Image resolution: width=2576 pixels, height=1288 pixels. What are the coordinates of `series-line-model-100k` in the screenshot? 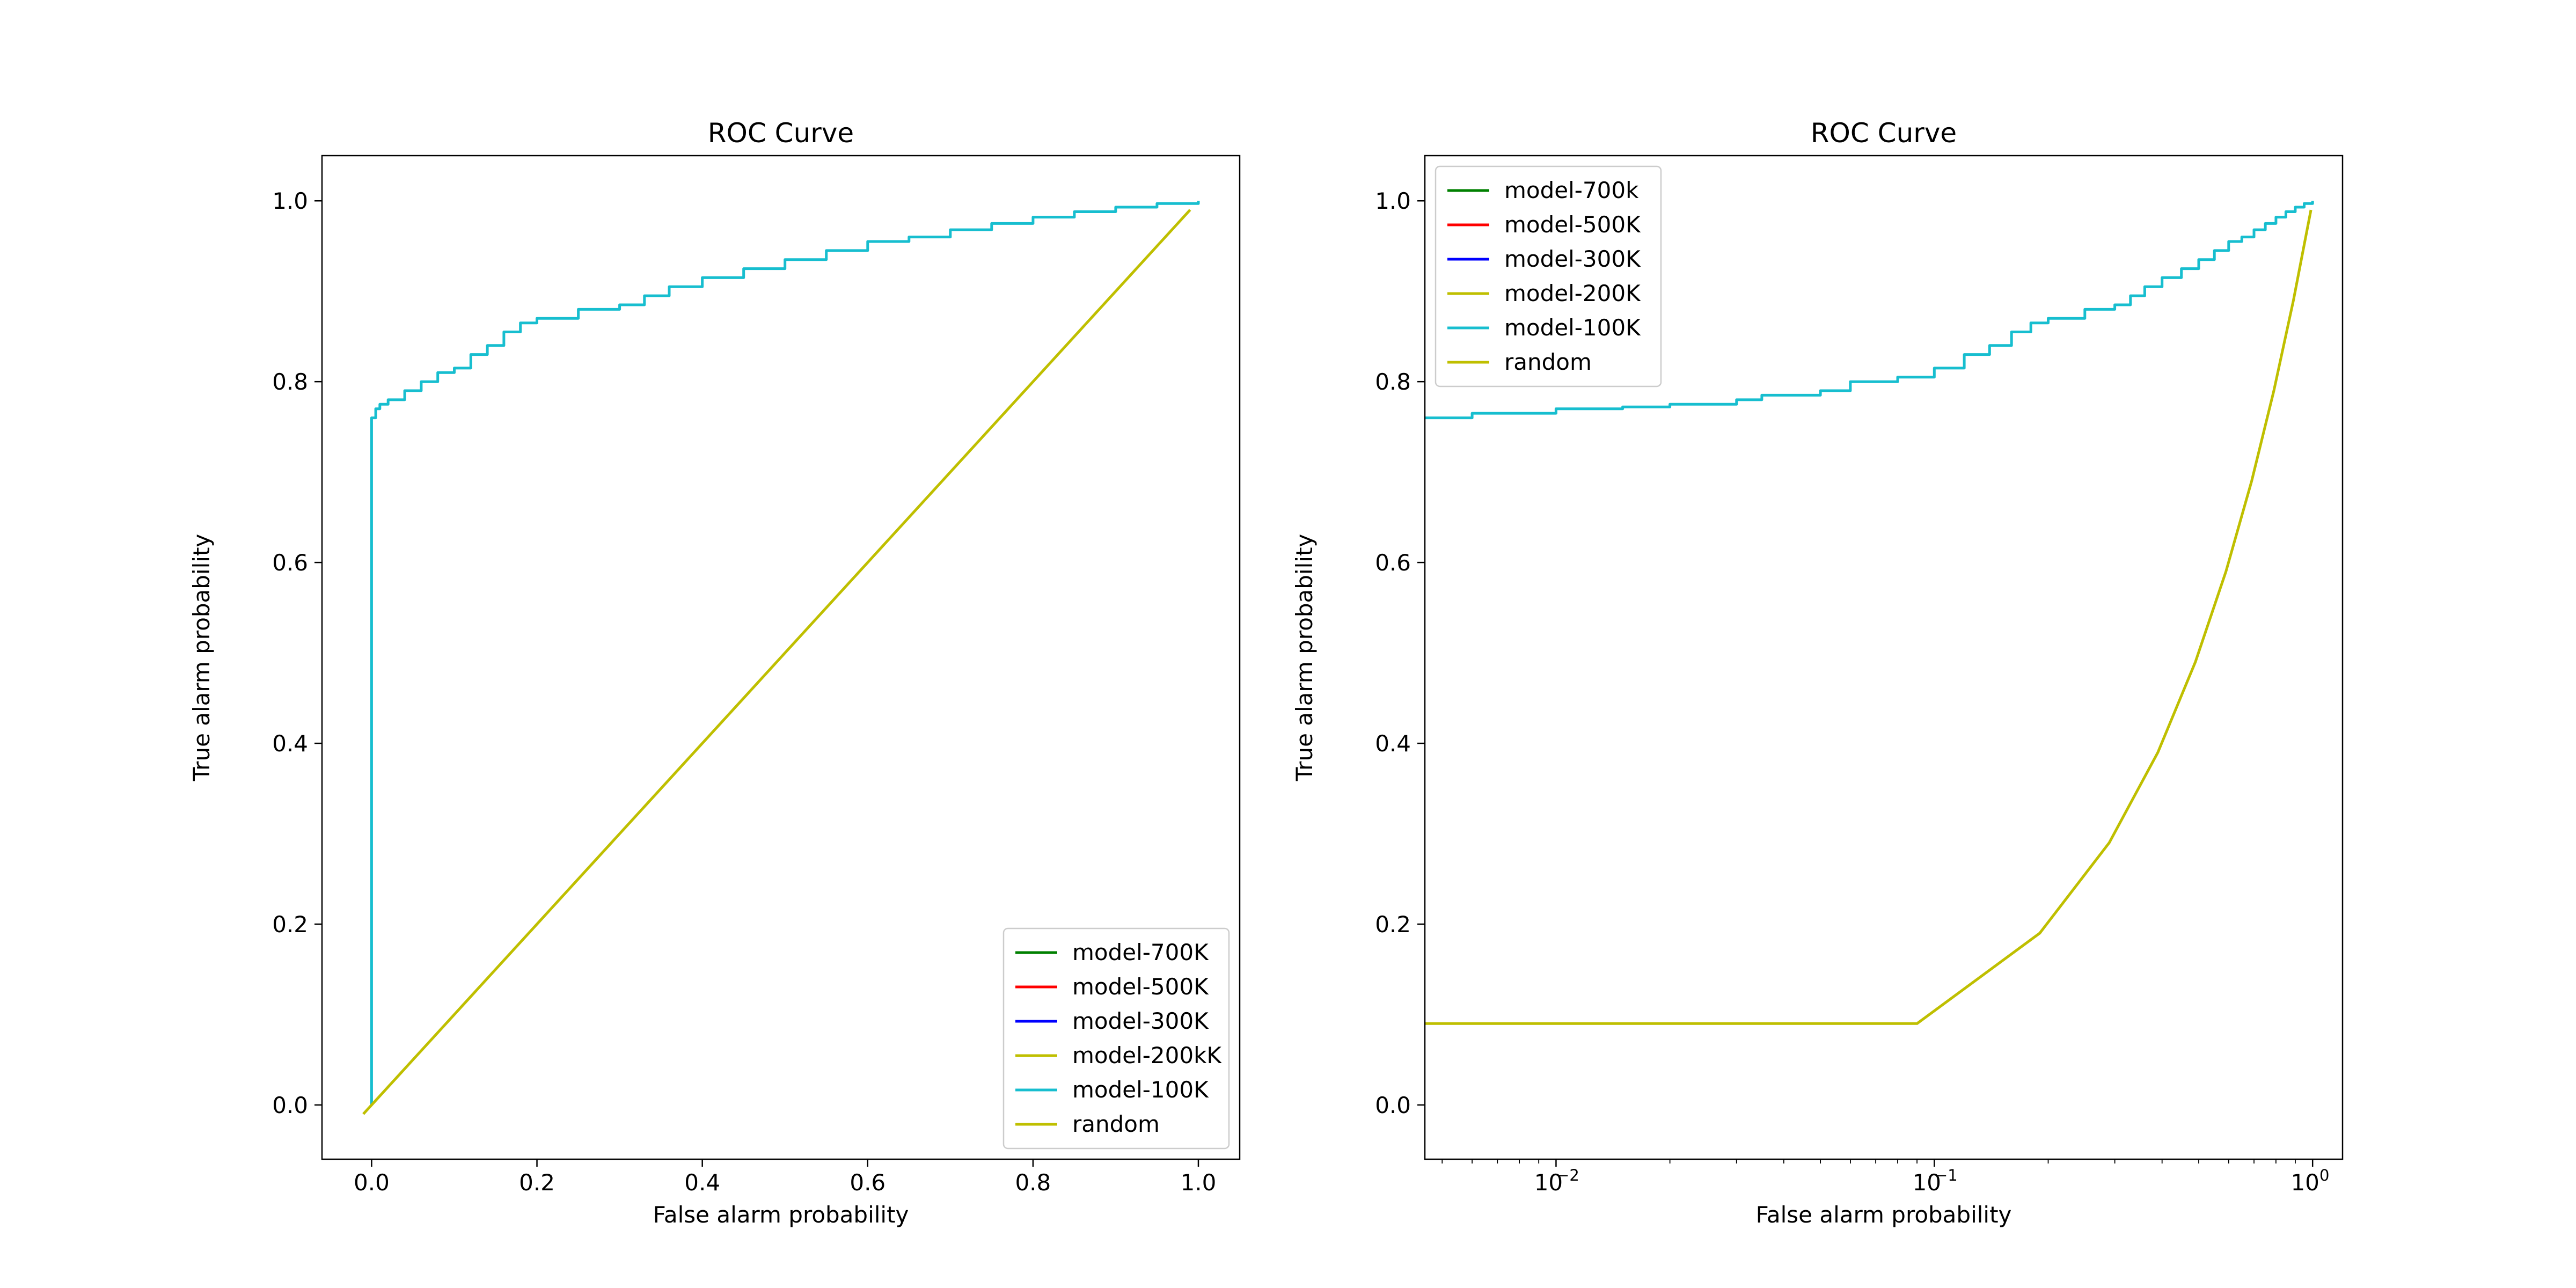 It's located at (1869, 310).